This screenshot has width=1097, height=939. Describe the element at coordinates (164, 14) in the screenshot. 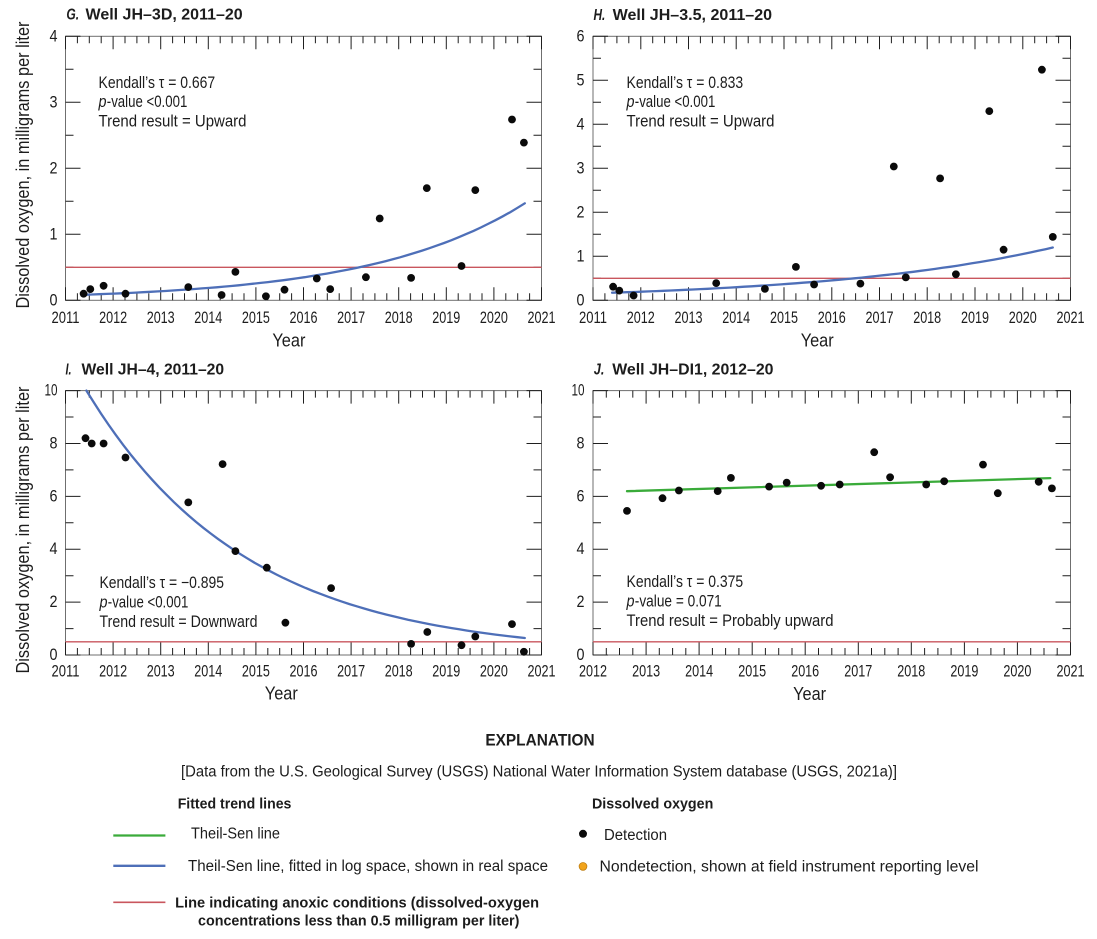

I see `svg-text: Well JH–3D, 2011–20` at that location.